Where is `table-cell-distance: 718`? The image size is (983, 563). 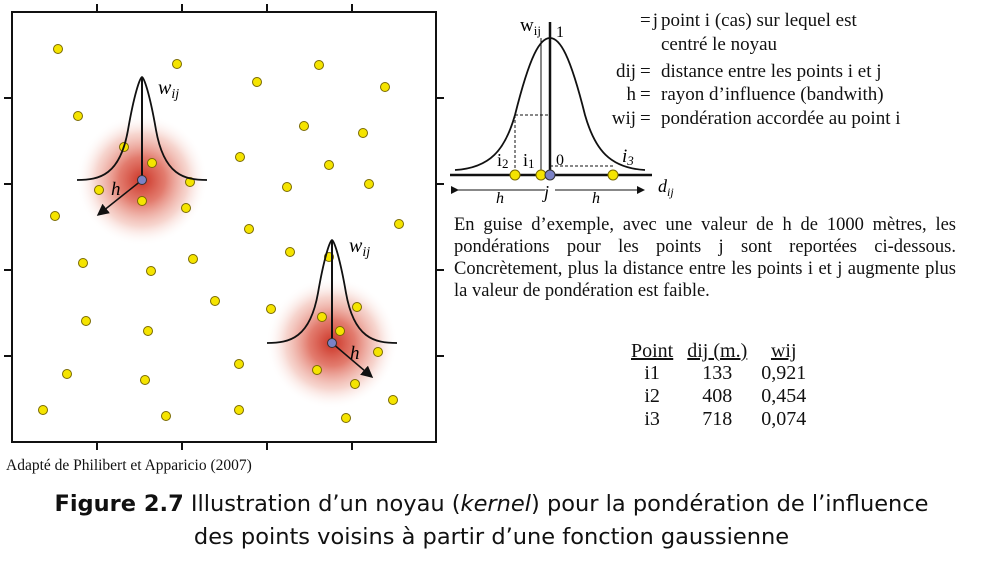 table-cell-distance: 718 is located at coordinates (717, 419).